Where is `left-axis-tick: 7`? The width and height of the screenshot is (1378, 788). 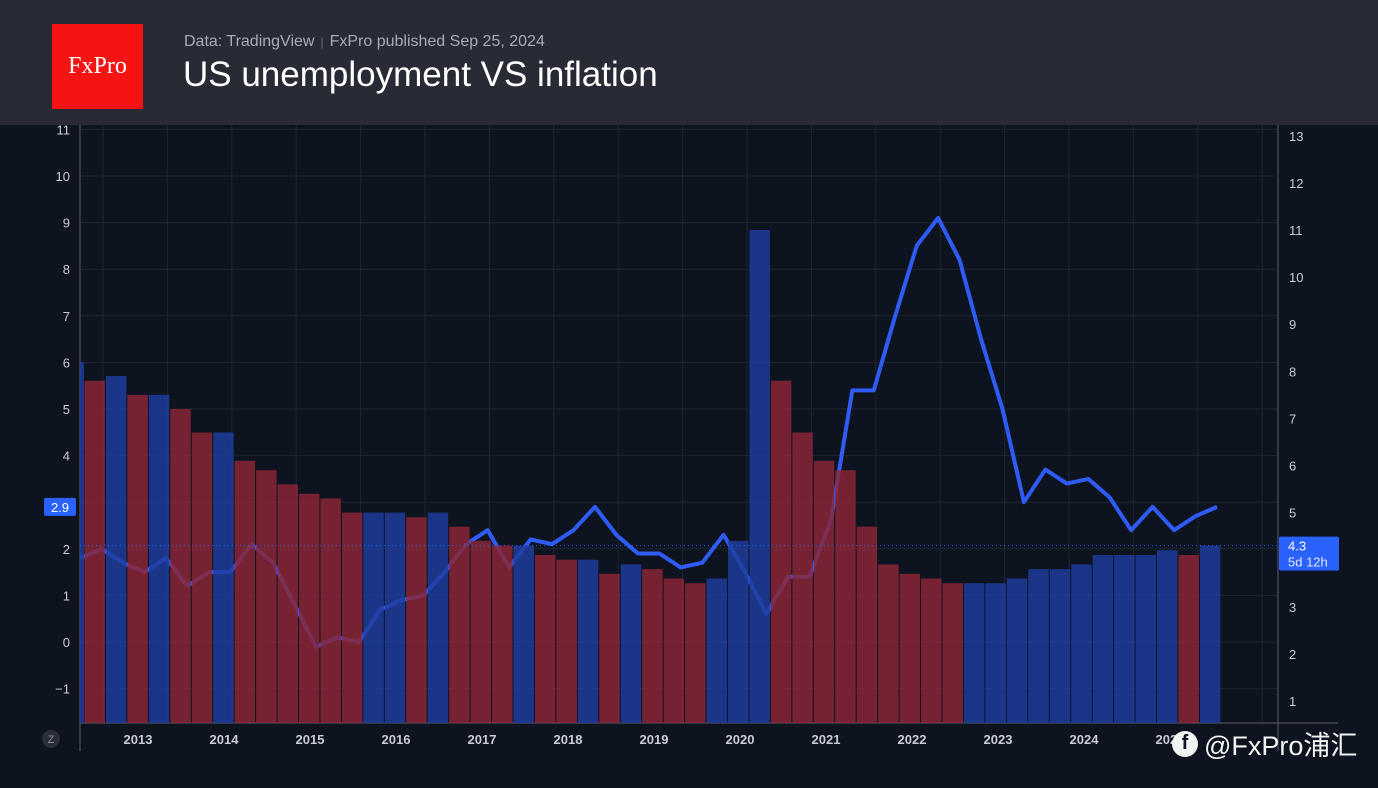
left-axis-tick: 7 is located at coordinates (66, 316).